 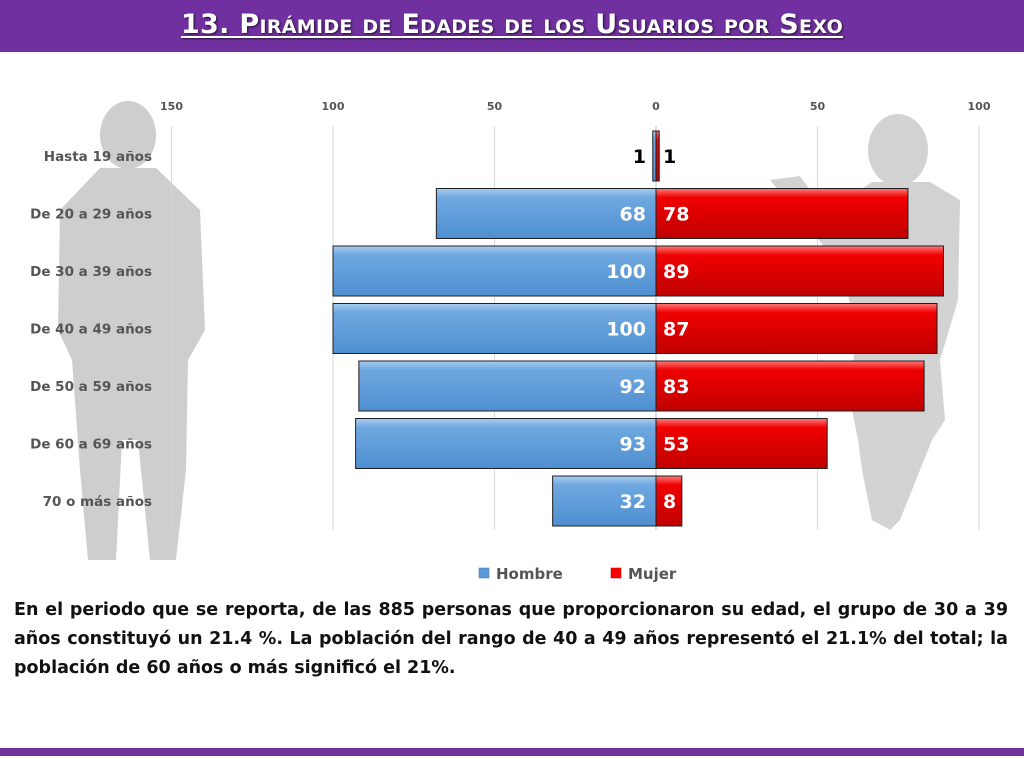 What do you see at coordinates (91, 445) in the screenshot?
I see `category-label: De 60 a 69 años` at bounding box center [91, 445].